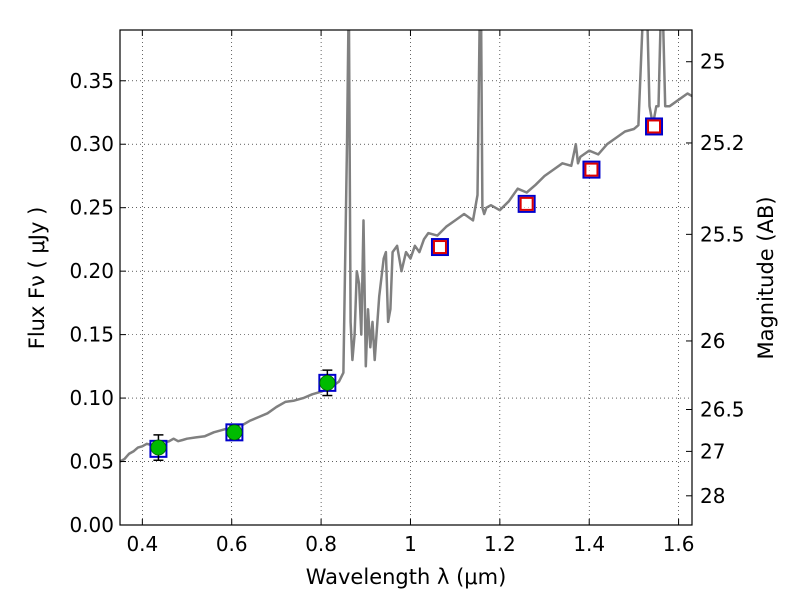 This screenshot has width=800, height=600. Describe the element at coordinates (37, 278) in the screenshot. I see `y-axis-label: Flux Fν ( μJy )` at that location.